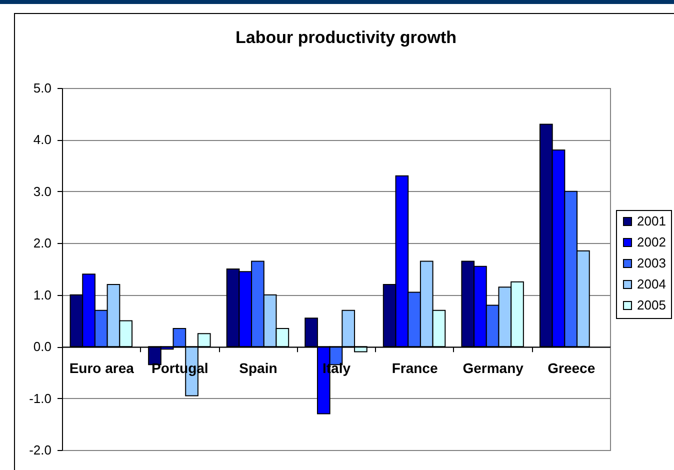  I want to click on chart-title: Labour productivity growth, so click(346, 37).